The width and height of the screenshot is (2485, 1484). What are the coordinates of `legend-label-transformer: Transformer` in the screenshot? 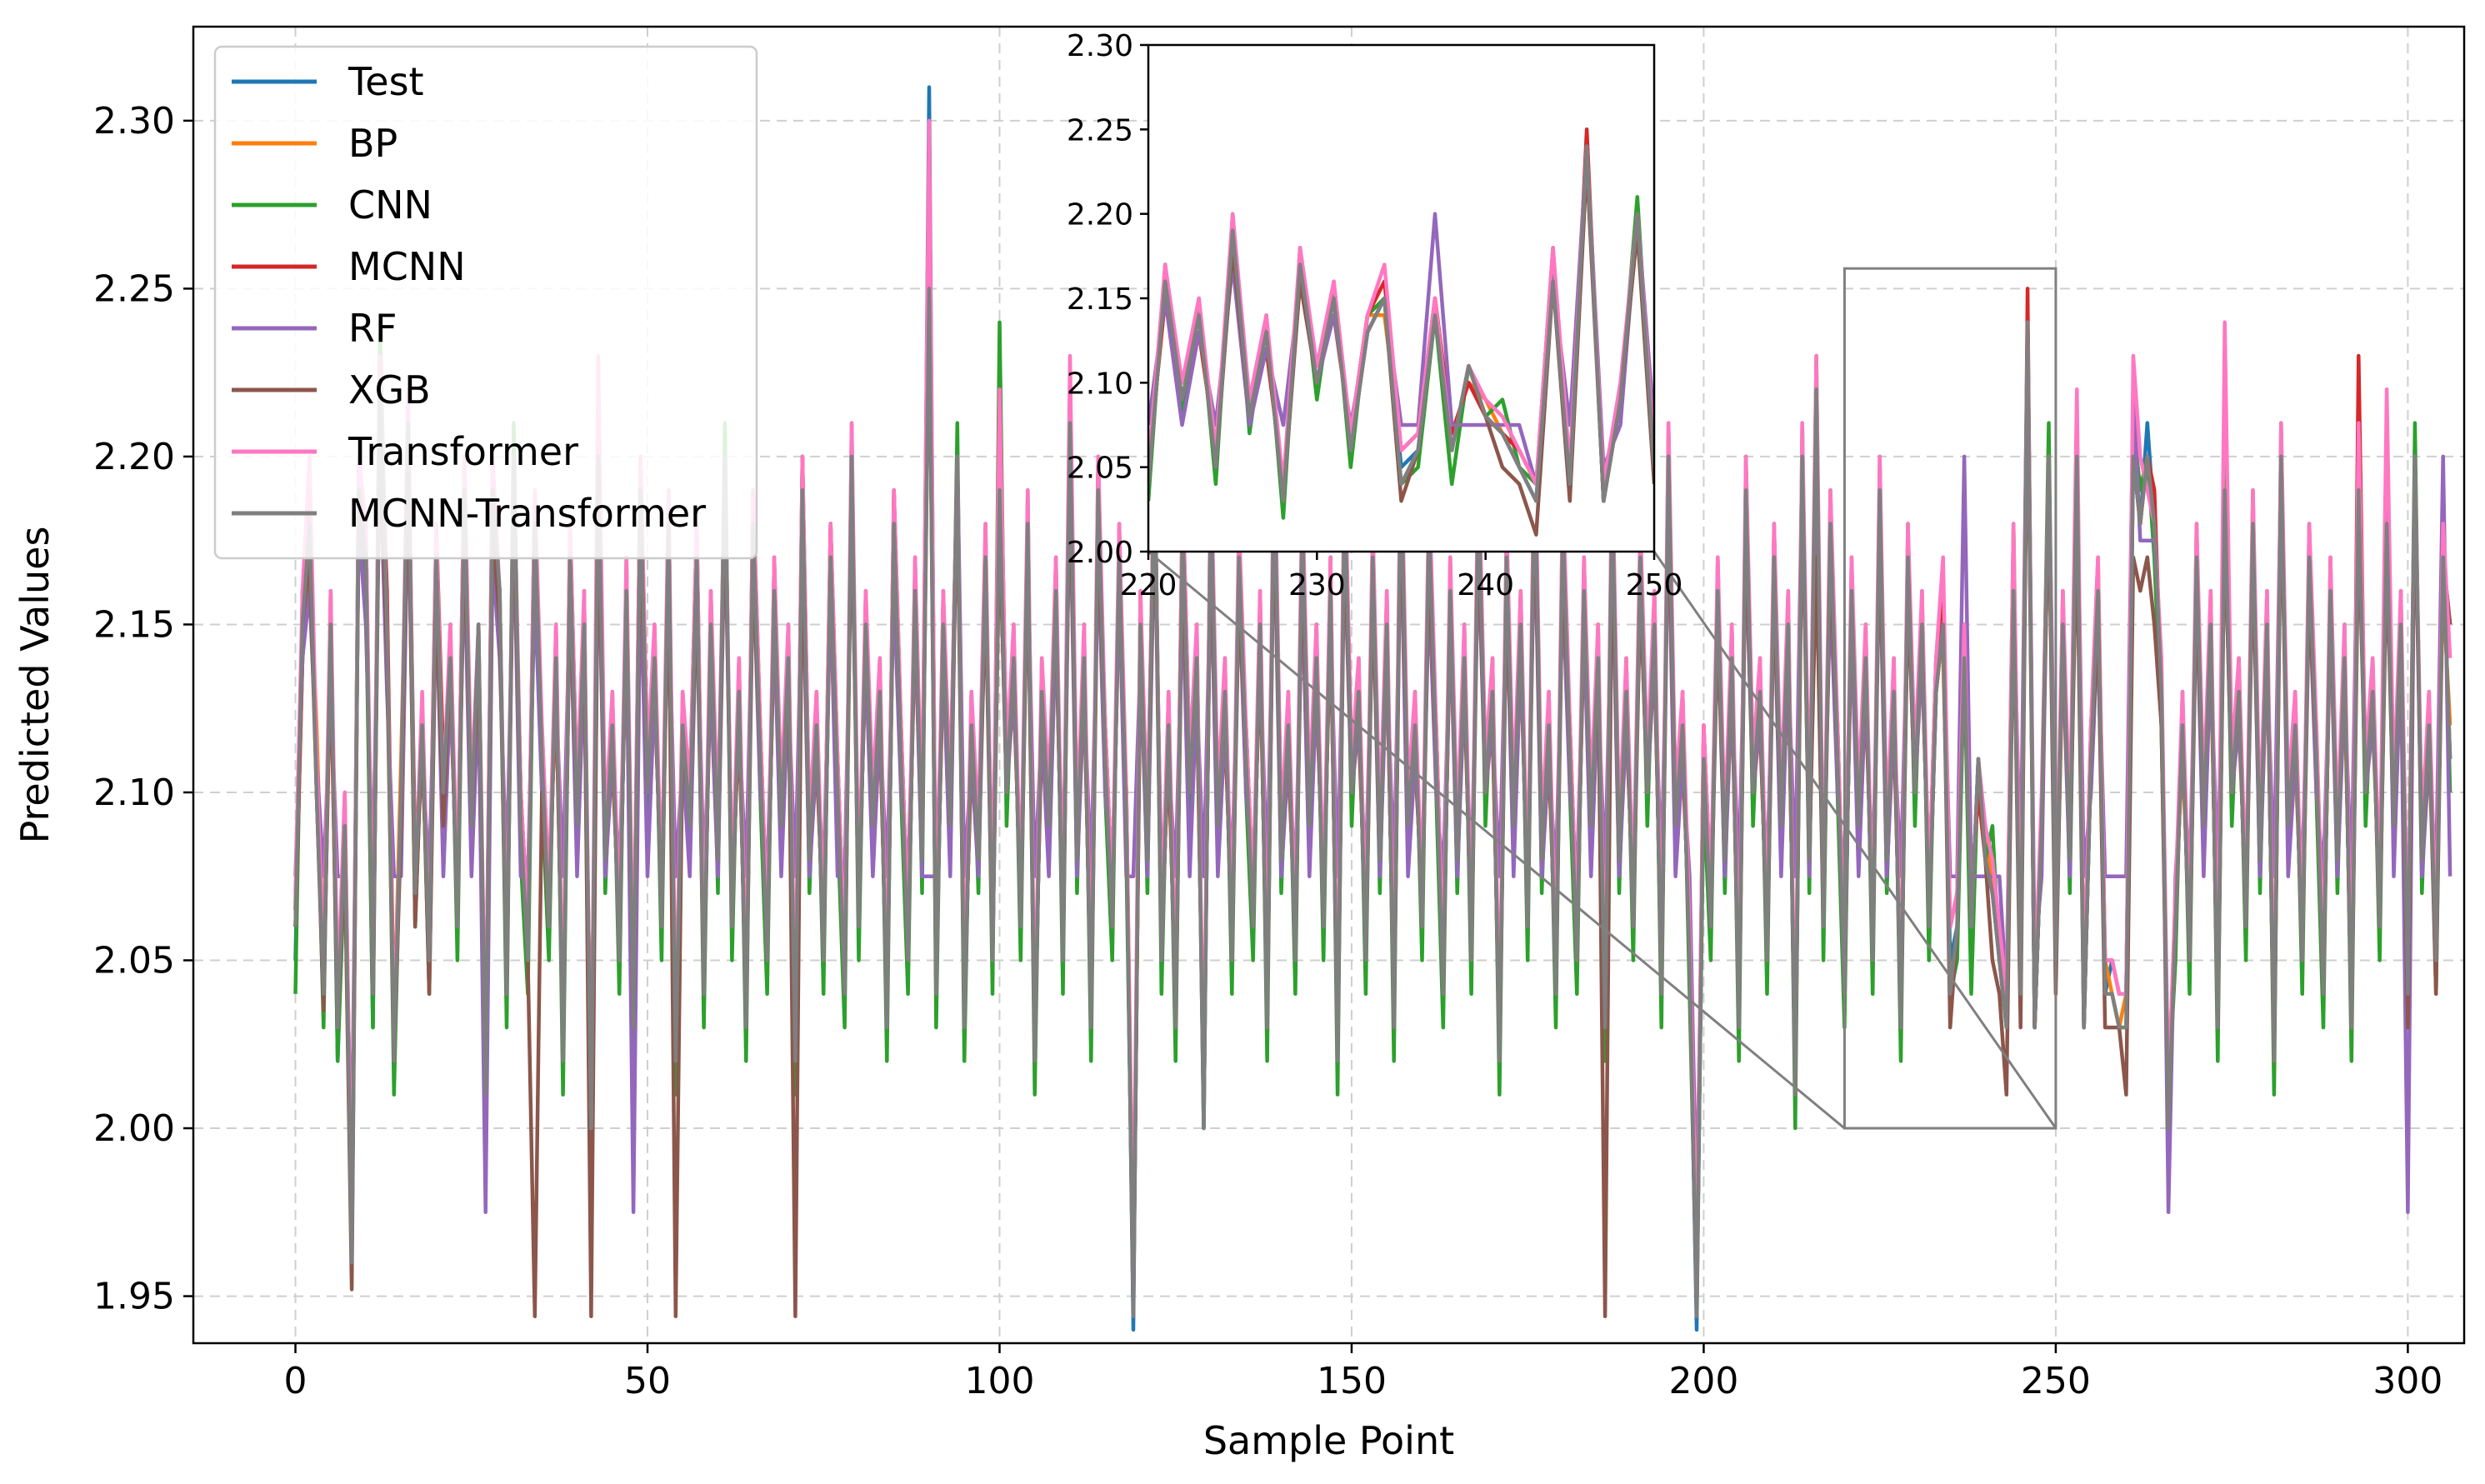 It's located at (463, 452).